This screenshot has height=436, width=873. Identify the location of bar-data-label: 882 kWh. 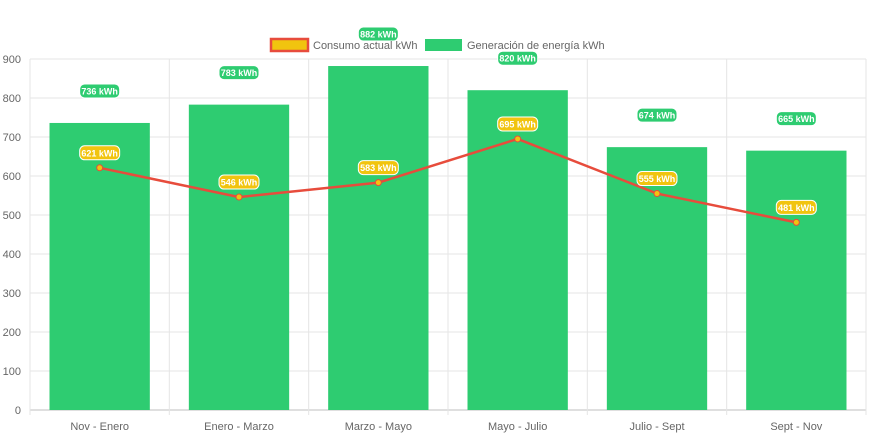
(378, 34).